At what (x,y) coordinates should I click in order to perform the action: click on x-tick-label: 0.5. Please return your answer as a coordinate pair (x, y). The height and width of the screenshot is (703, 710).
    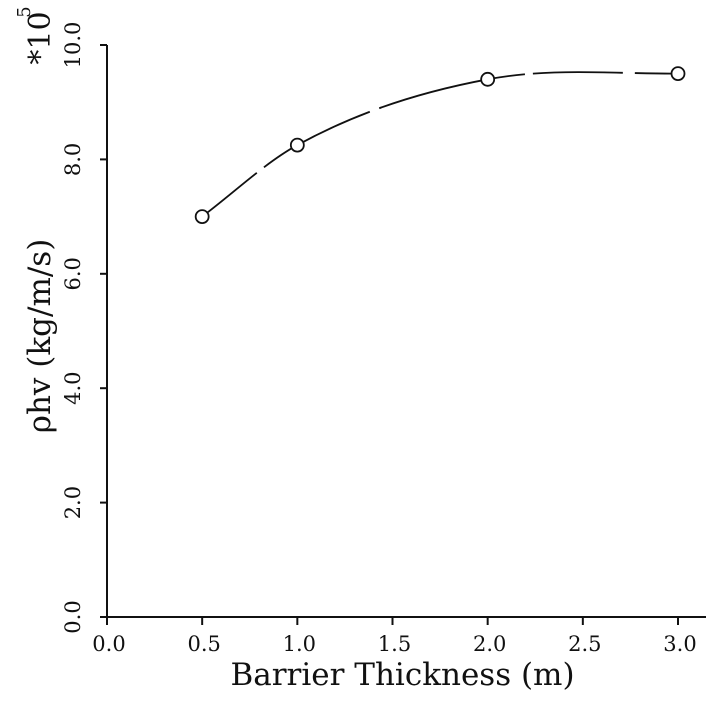
    Looking at the image, I should click on (203, 644).